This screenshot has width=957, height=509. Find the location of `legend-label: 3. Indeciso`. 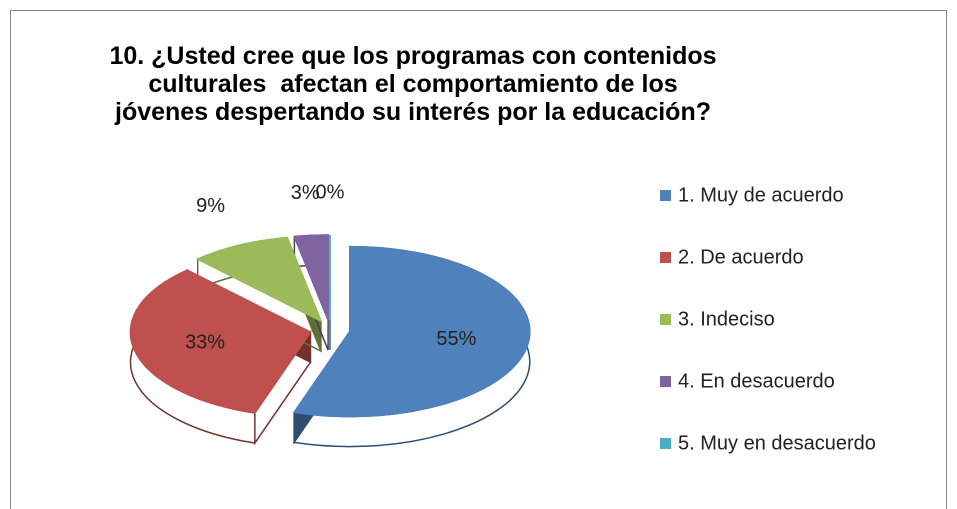

legend-label: 3. Indeciso is located at coordinates (726, 319).